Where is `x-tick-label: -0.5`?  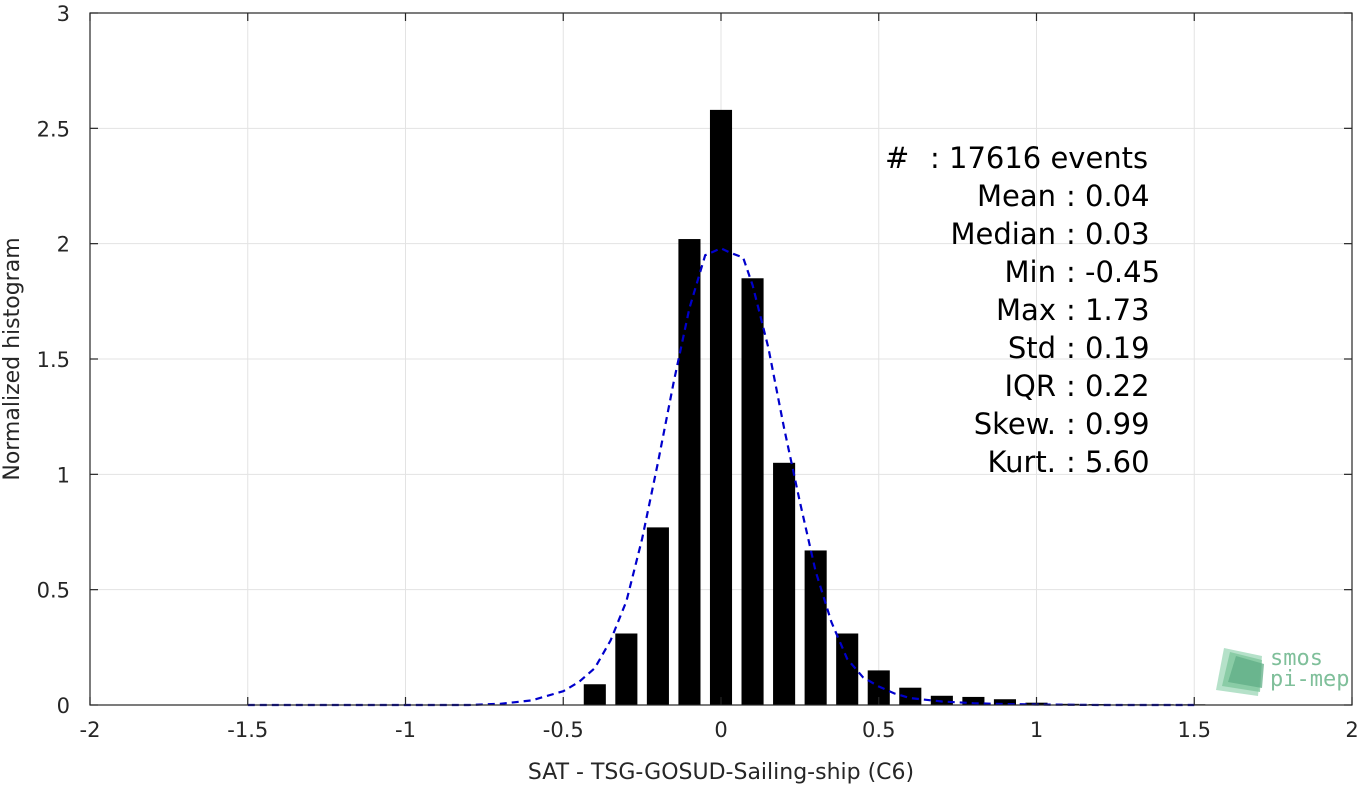 x-tick-label: -0.5 is located at coordinates (563, 730).